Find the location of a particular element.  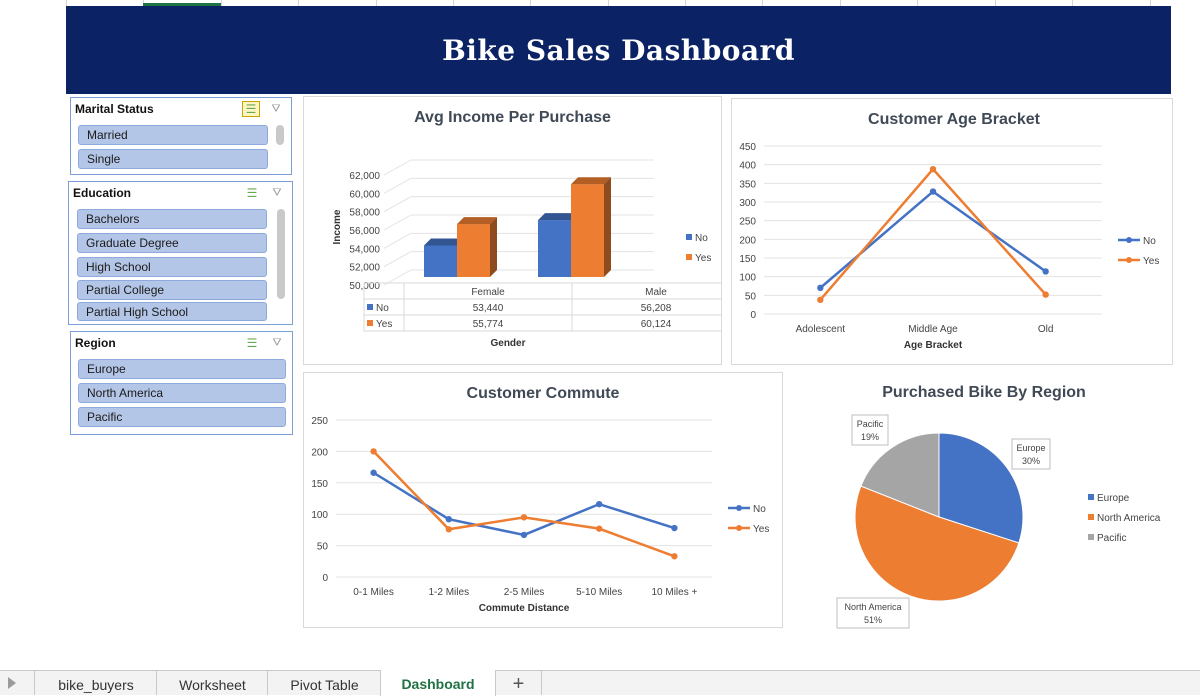

table-value: 55,774 is located at coordinates (488, 324).